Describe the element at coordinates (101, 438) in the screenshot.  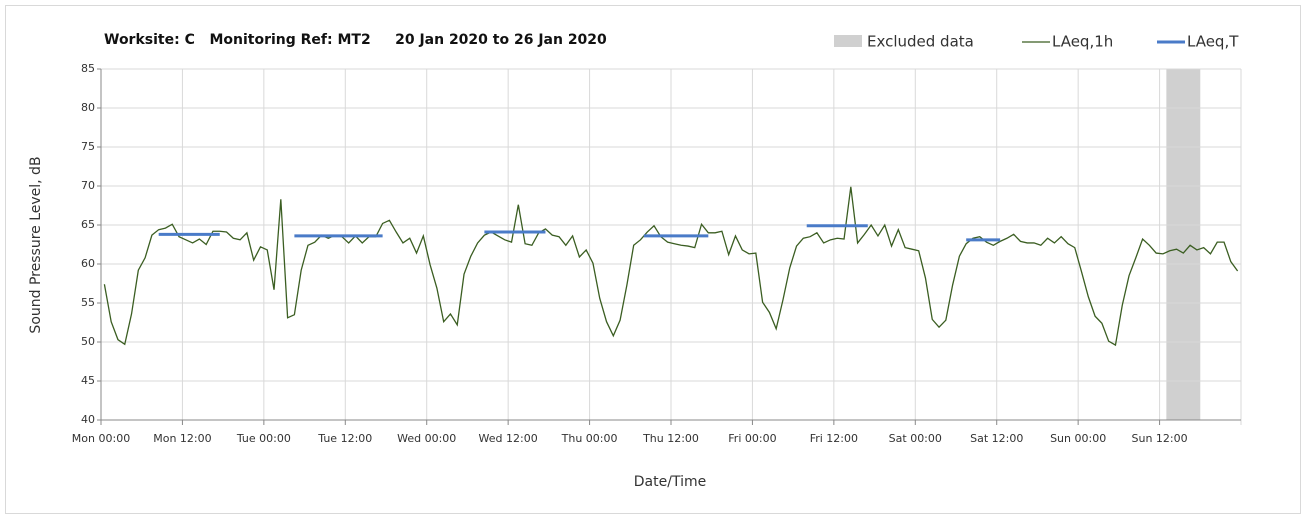
I see `x-tick-label: Mon 00:00` at that location.